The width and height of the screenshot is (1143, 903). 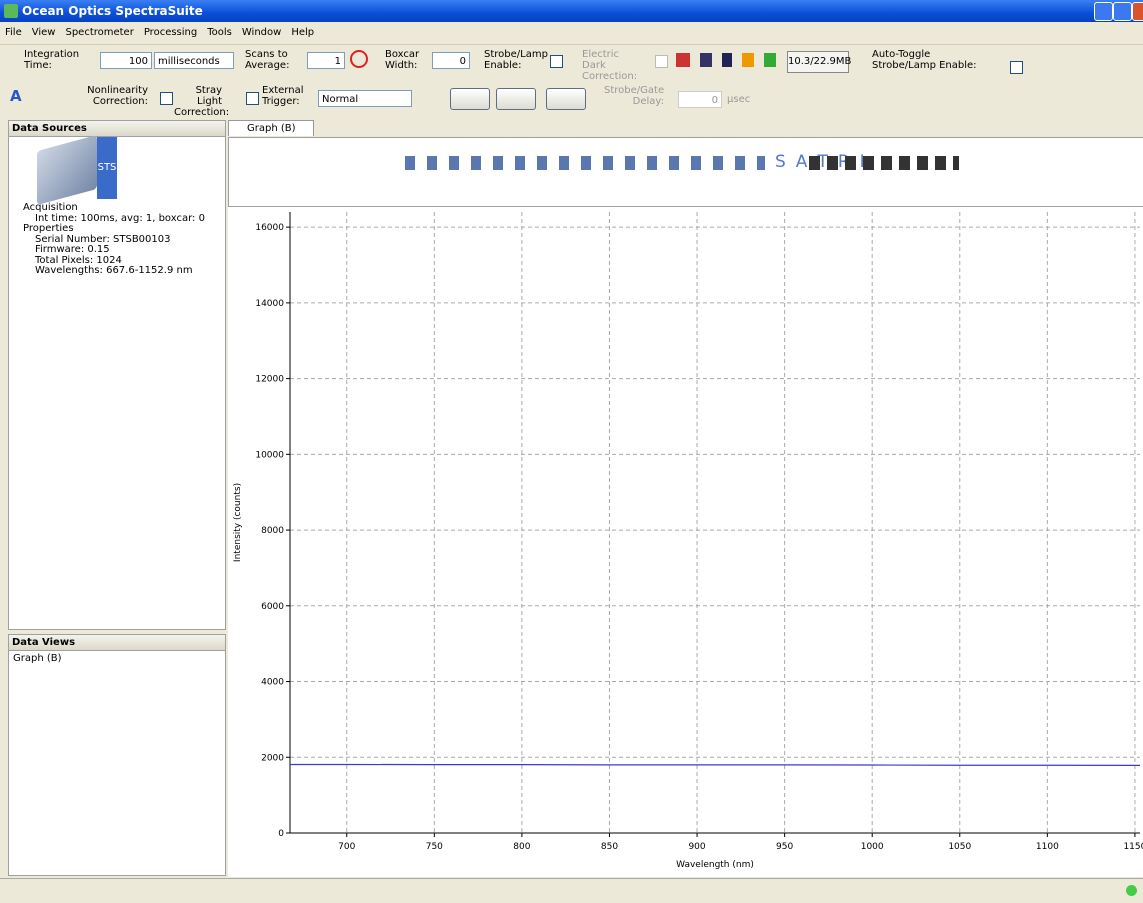 I want to click on step-button, so click(x=516, y=99).